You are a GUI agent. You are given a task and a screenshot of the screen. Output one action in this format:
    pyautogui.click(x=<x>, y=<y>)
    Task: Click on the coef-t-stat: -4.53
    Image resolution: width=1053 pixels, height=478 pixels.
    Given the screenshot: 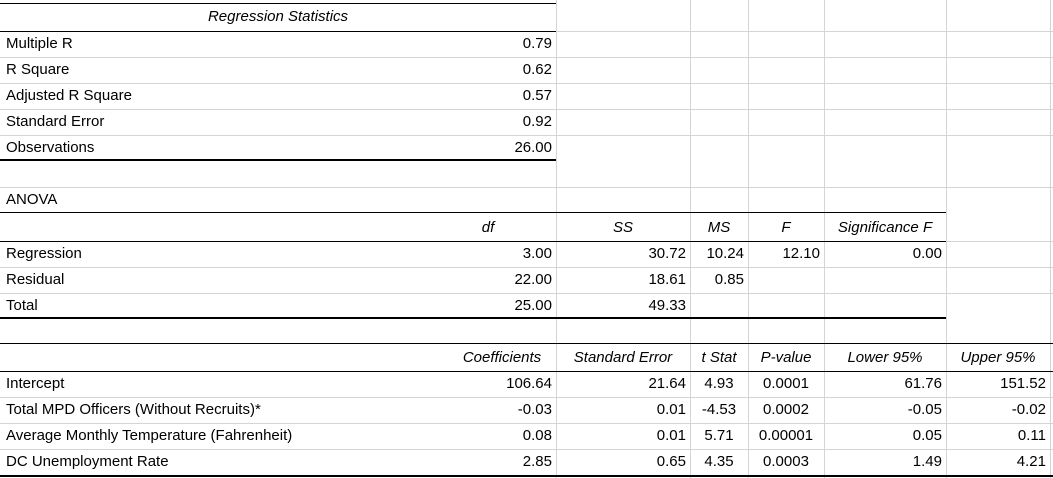 What is the action you would take?
    pyautogui.click(x=719, y=409)
    